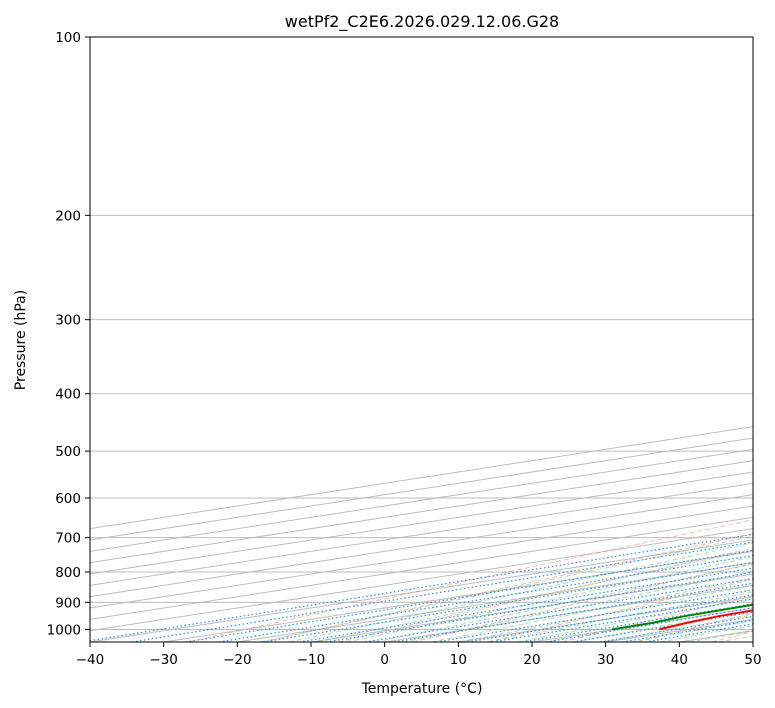  Describe the element at coordinates (64, 630) in the screenshot. I see `y-tick-label: 1000` at that location.